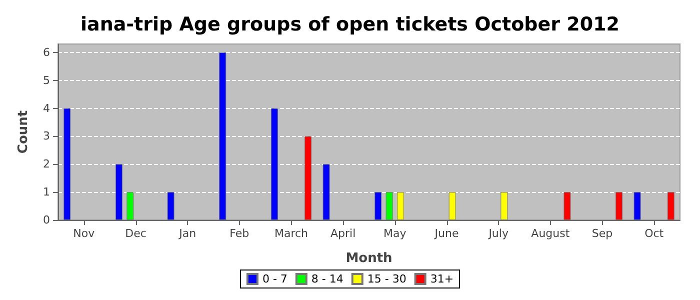  What do you see at coordinates (240, 233) in the screenshot?
I see `x-tick-label: Feb` at bounding box center [240, 233].